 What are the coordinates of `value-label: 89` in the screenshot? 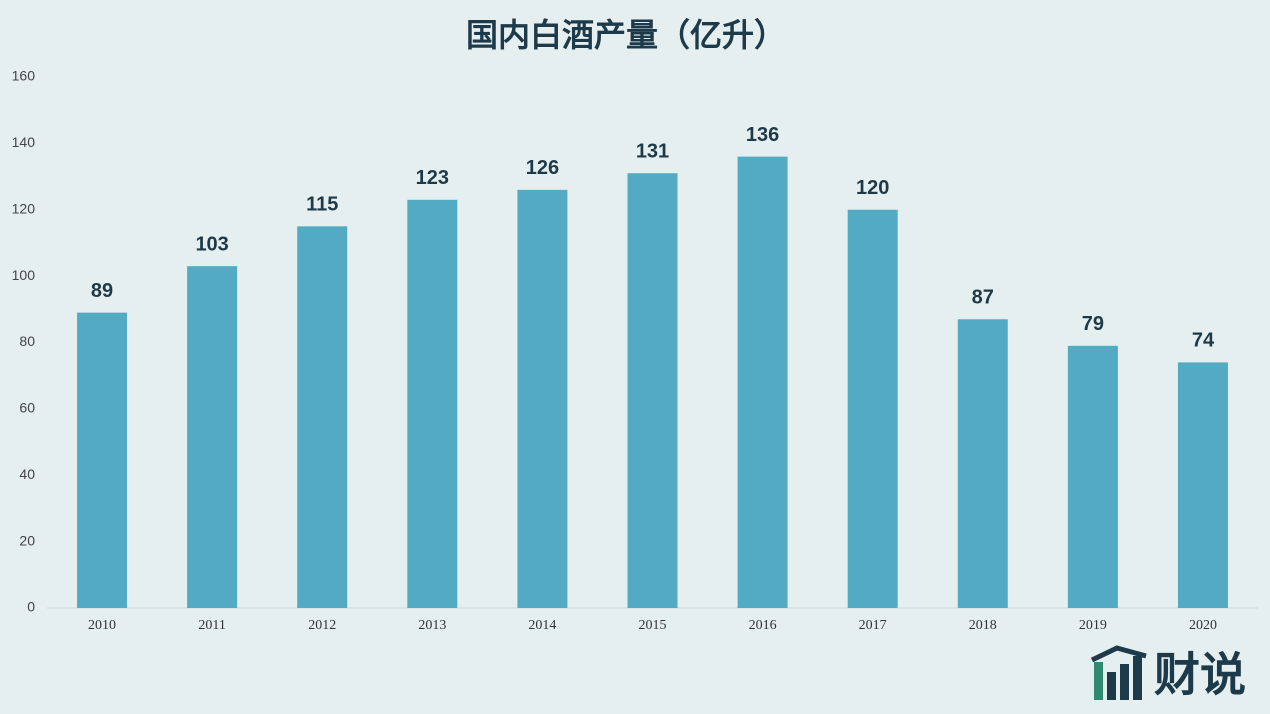 It's located at (102, 291).